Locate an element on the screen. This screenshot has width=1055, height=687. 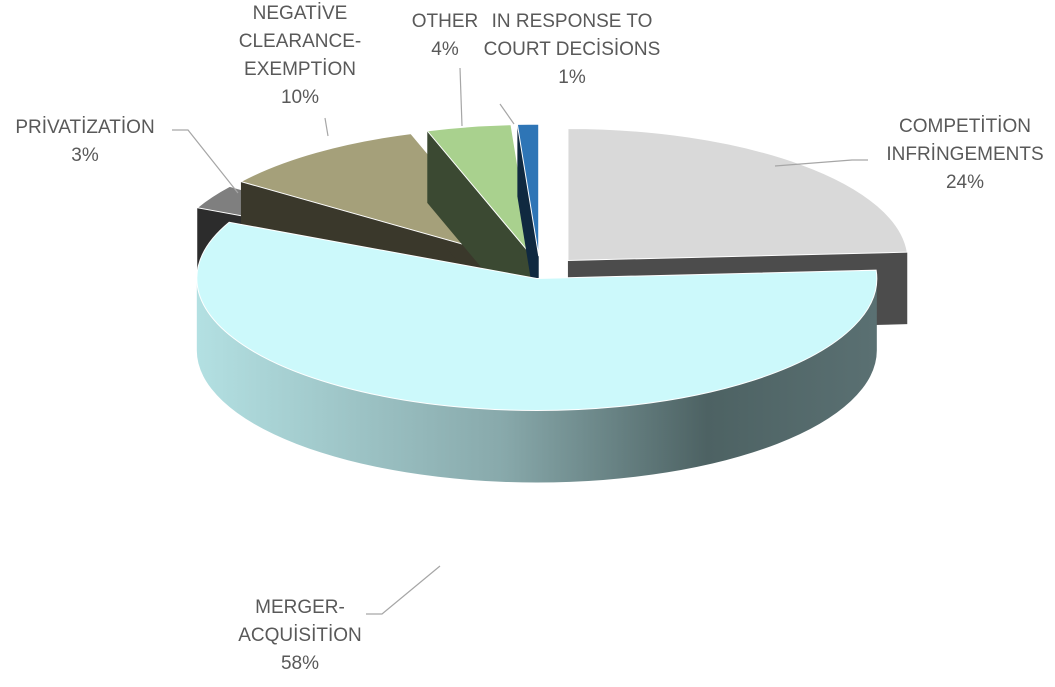
value-label: 58% is located at coordinates (300, 663).